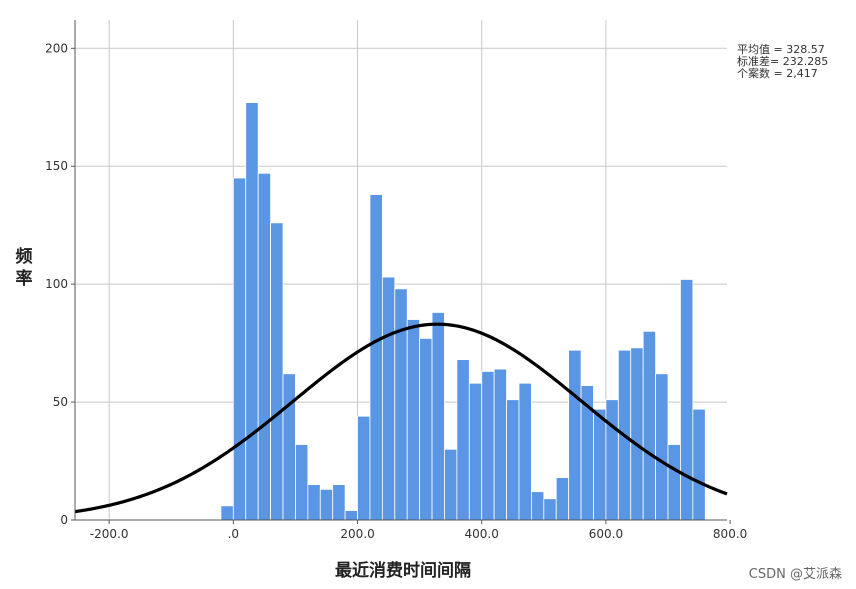 This screenshot has height=589, width=856. I want to click on x-tick-label: 200.0, so click(357, 534).